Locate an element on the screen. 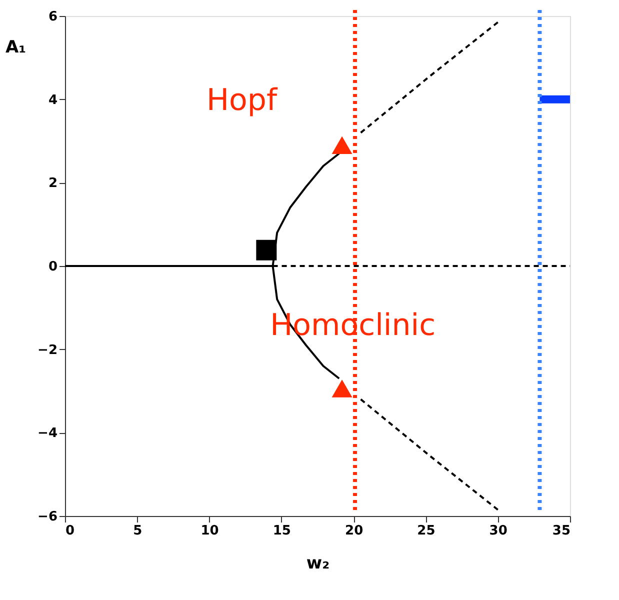  x-tick-label: 10 is located at coordinates (209, 531).